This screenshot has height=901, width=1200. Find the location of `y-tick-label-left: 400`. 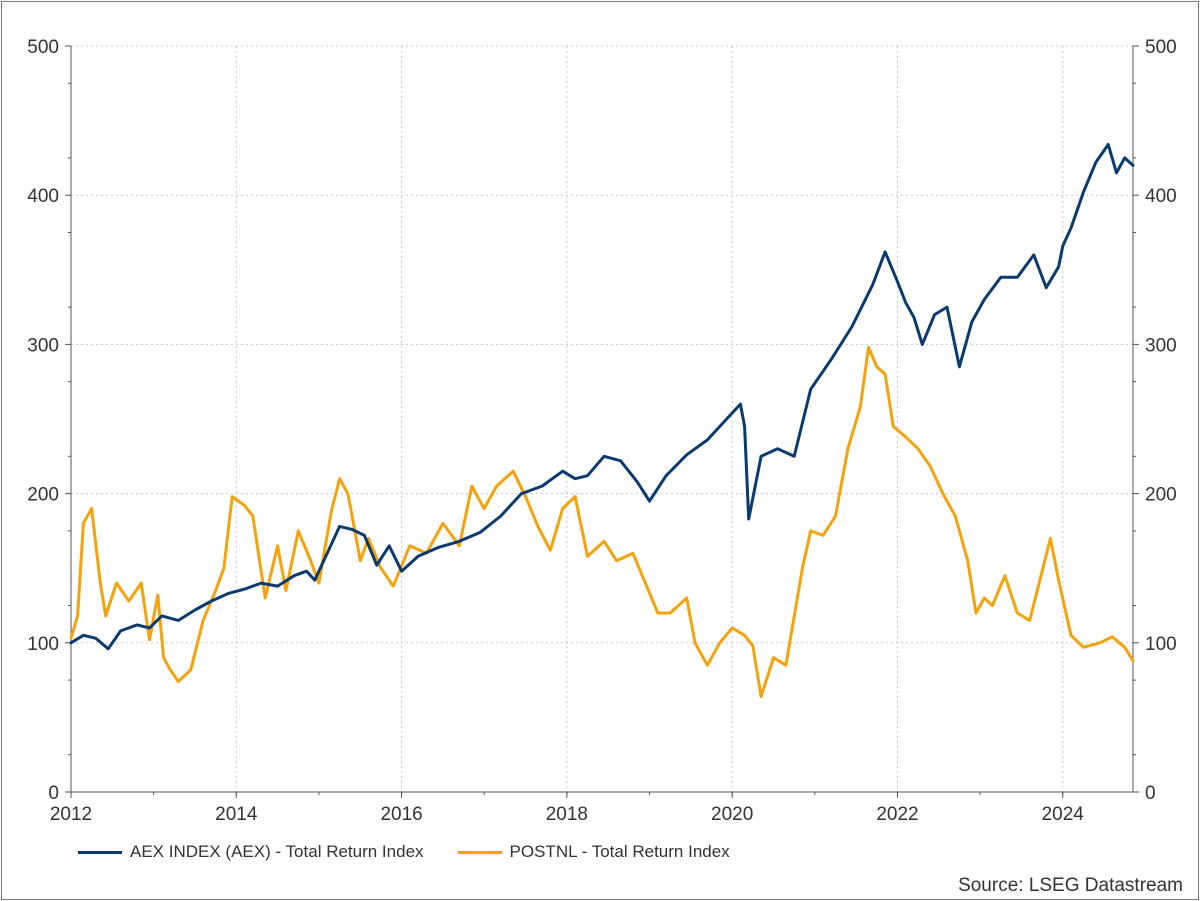

y-tick-label-left: 400 is located at coordinates (43, 196).